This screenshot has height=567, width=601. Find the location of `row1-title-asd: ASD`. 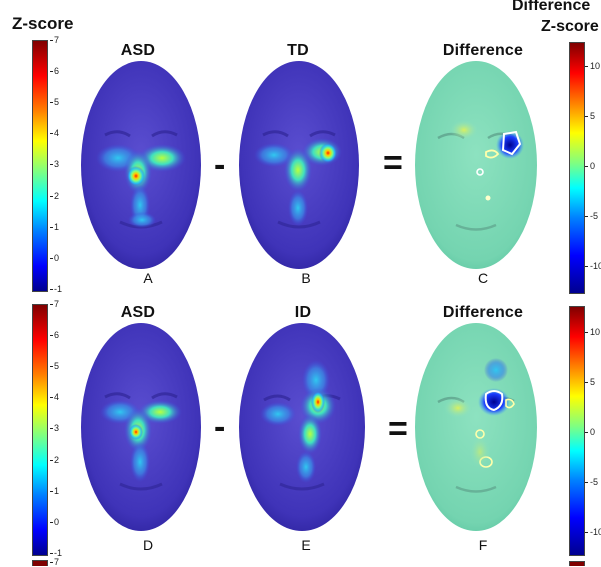

row1-title-asd: ASD is located at coordinates (138, 50).